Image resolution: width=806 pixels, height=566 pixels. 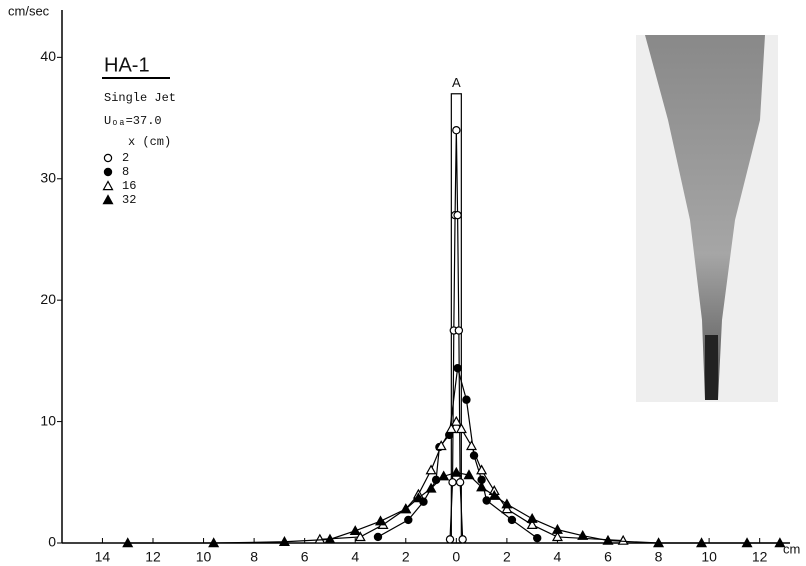 I want to click on y-axis-label: cm/sec, so click(x=29, y=10).